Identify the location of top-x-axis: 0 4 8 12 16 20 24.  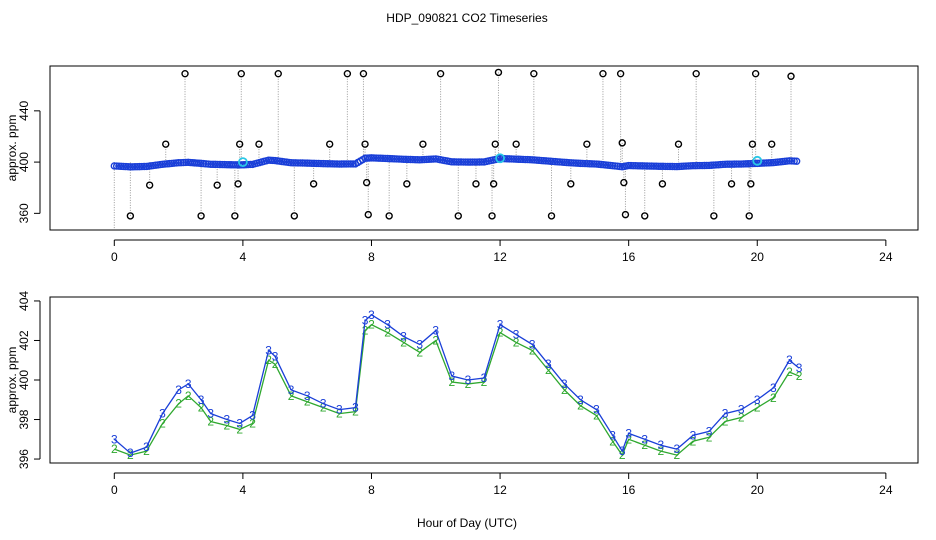
(502, 251).